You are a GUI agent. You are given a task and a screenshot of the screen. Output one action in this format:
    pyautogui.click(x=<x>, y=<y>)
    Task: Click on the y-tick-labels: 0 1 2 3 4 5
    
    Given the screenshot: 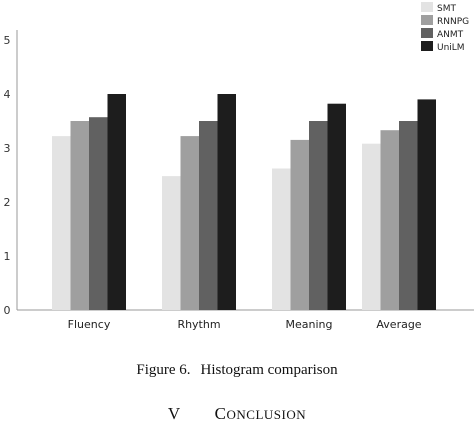 What is the action you would take?
    pyautogui.click(x=7, y=175)
    